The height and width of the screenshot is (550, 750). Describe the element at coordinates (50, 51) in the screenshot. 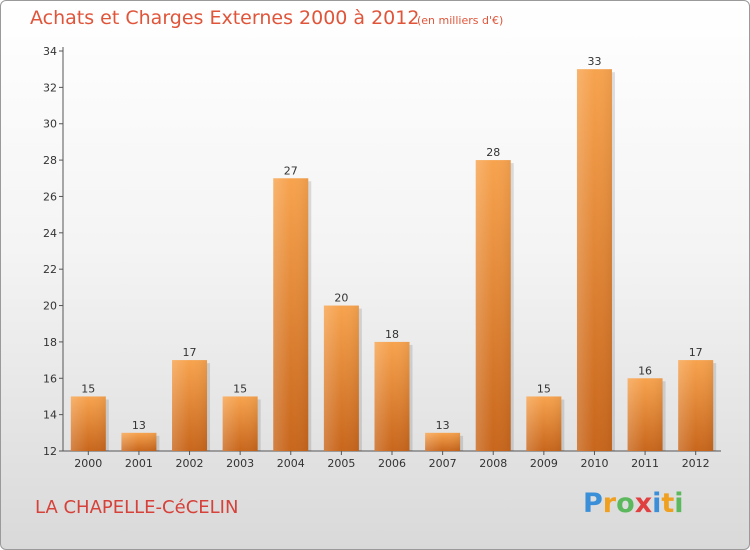

I see `y-tick-label: 34` at that location.